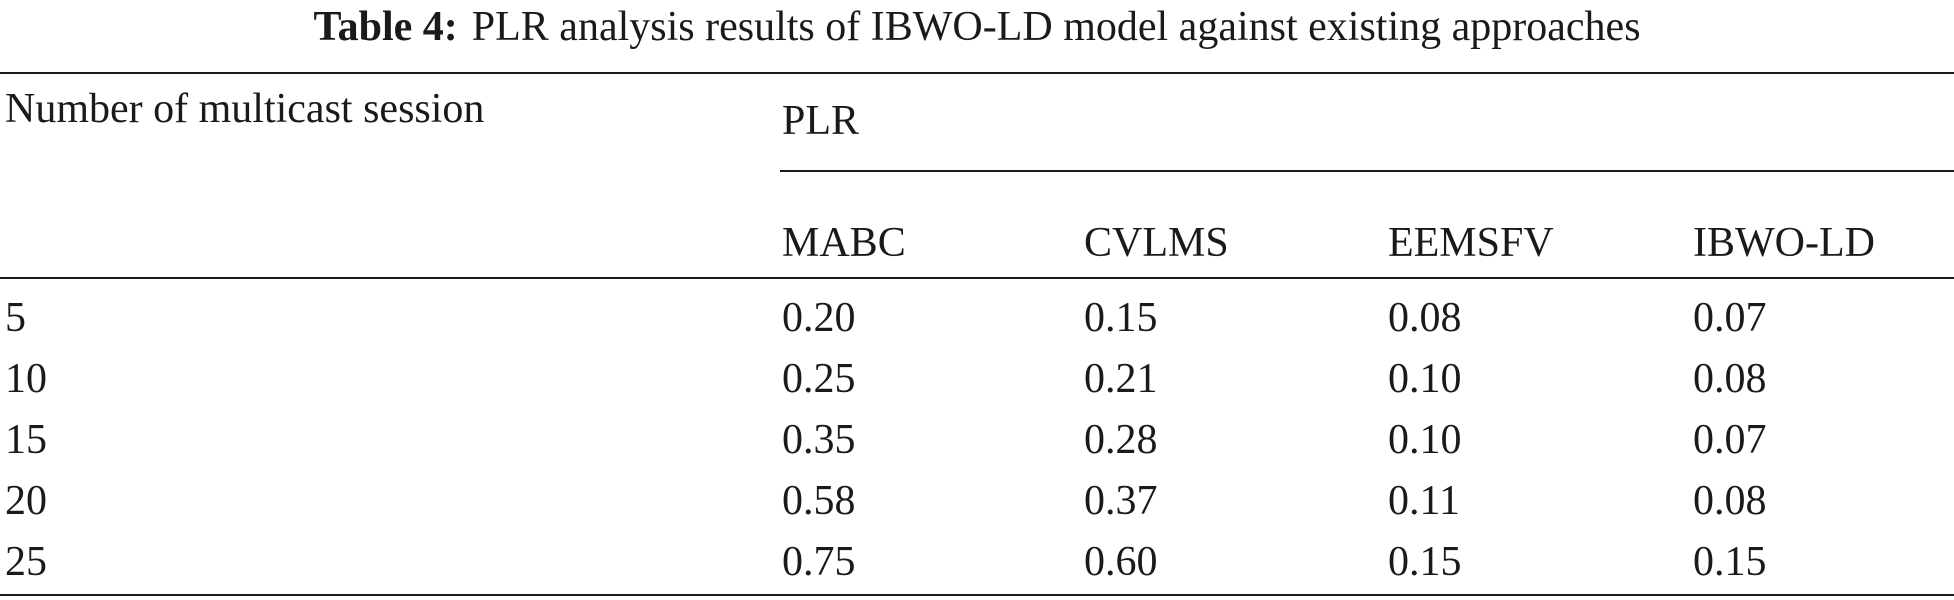 This screenshot has height=600, width=1954. Describe the element at coordinates (819, 562) in the screenshot. I see `cell-mabc: 0.75` at that location.